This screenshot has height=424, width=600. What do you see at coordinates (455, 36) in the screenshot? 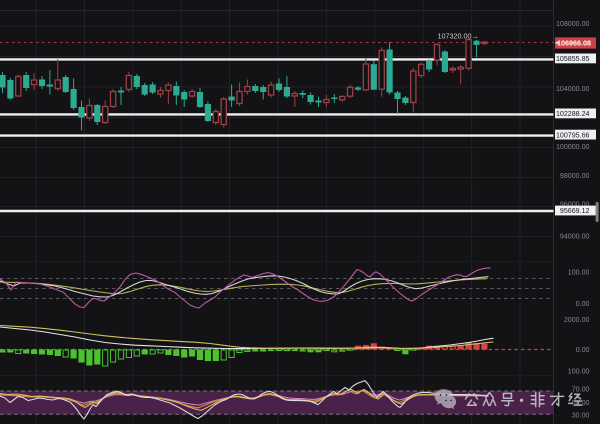
I see `svg-text: 107320.00` at bounding box center [455, 36].